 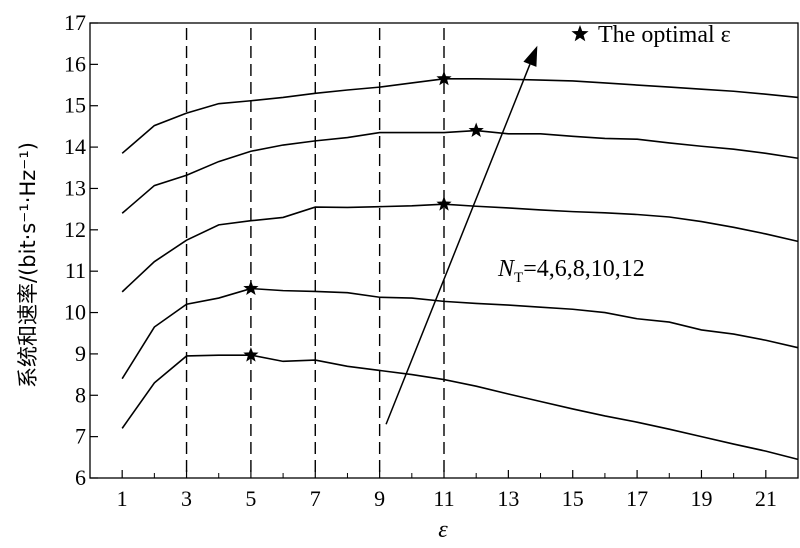 I want to click on legend-label: The optimal ε, so click(x=664, y=35).